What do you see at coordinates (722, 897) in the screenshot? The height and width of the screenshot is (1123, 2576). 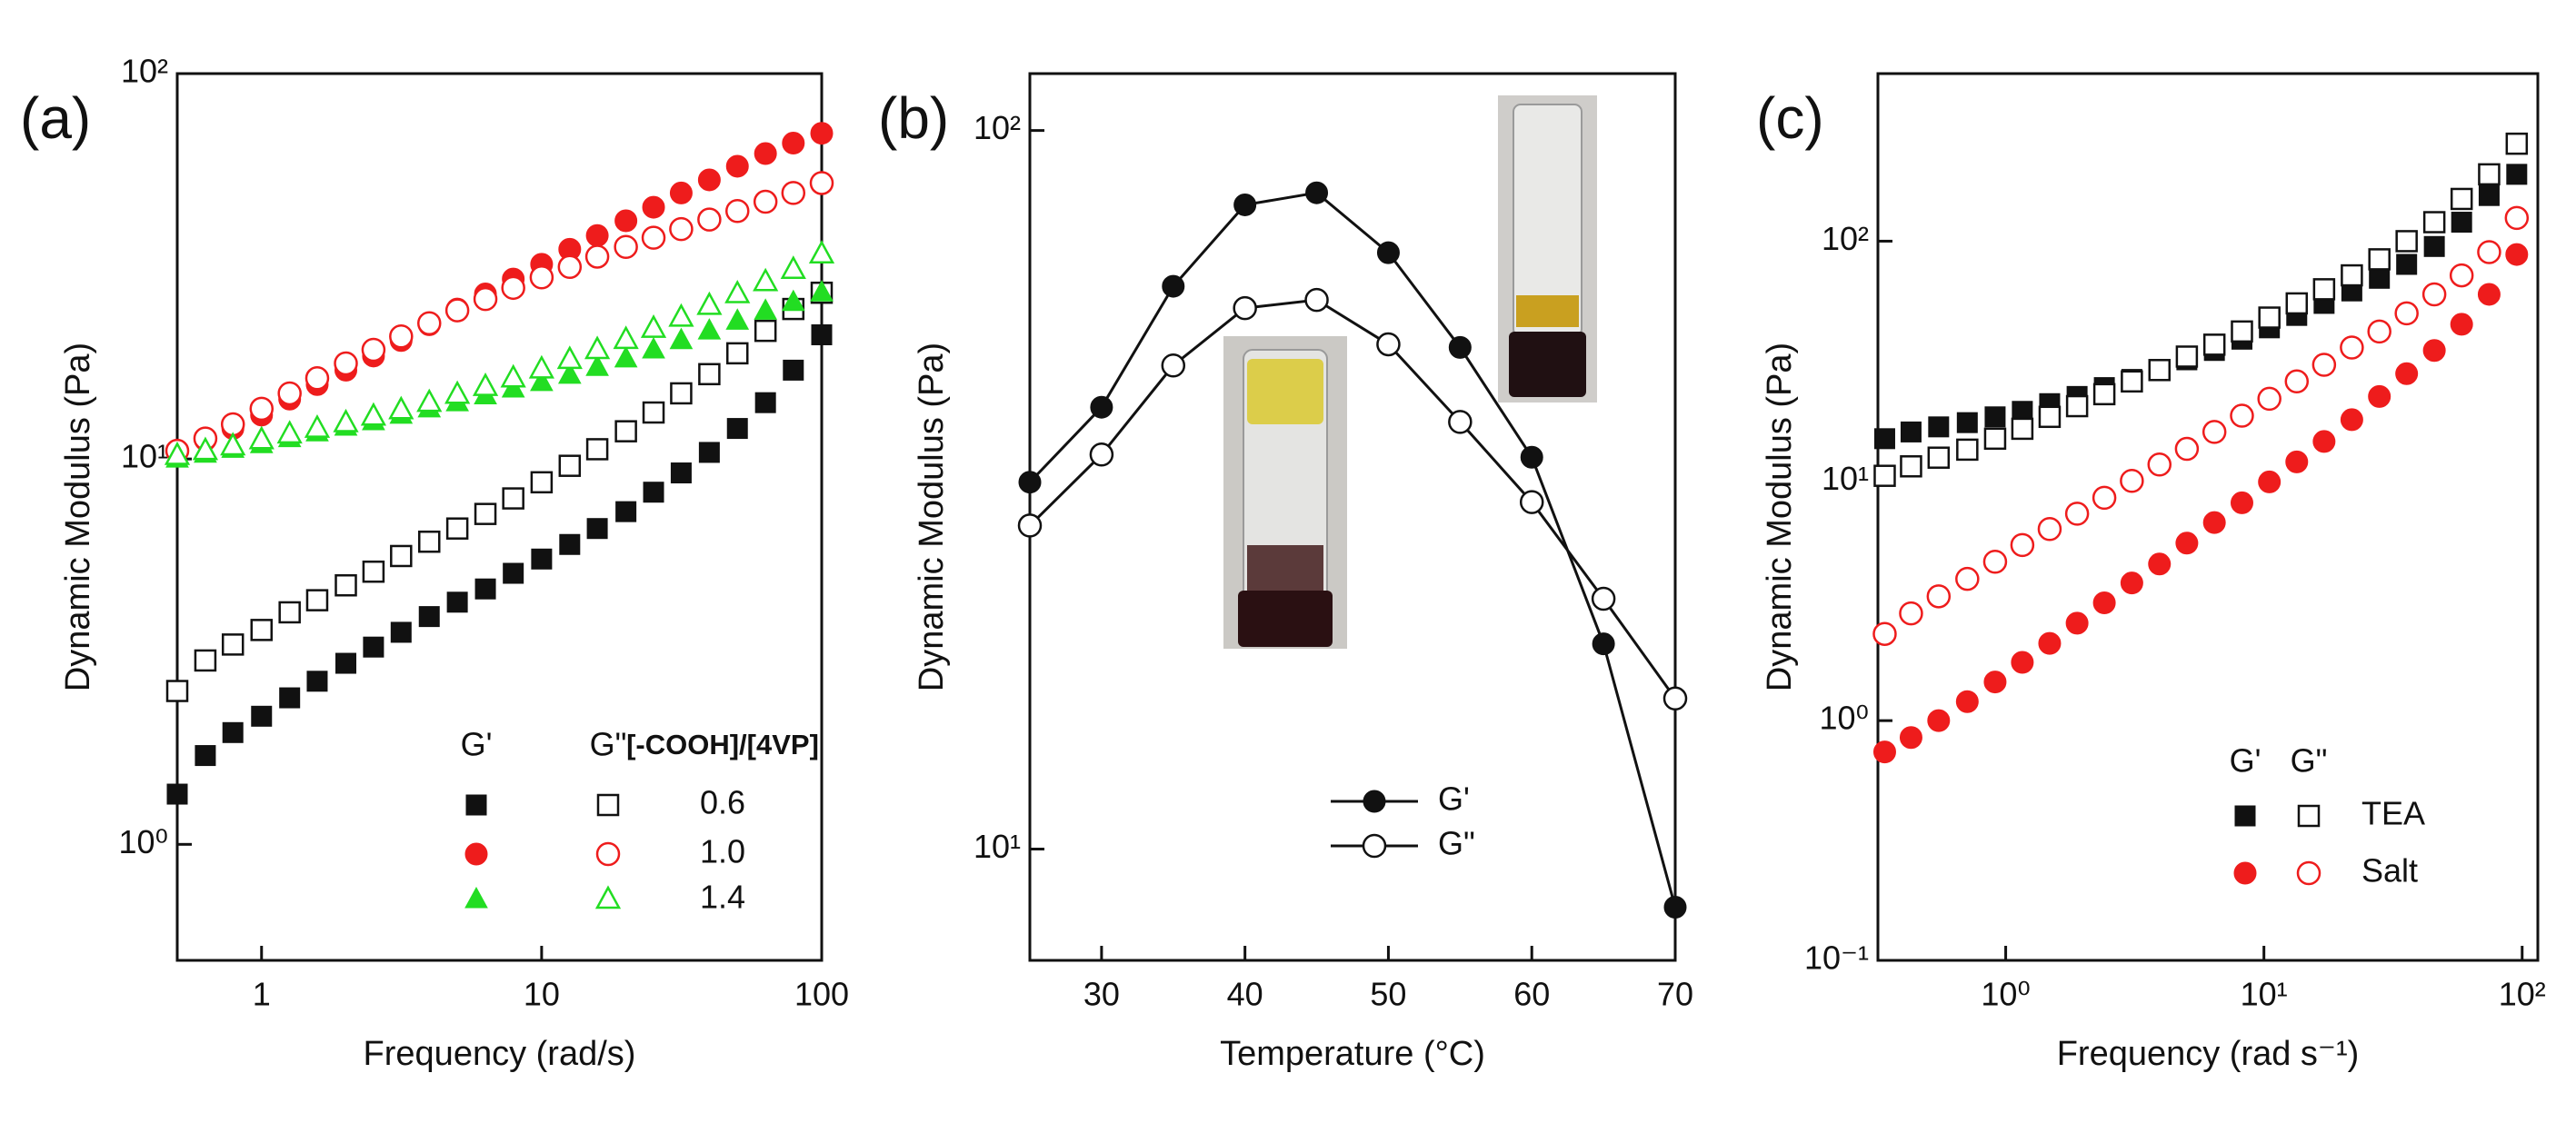 I see `legend-label: 1.4` at bounding box center [722, 897].